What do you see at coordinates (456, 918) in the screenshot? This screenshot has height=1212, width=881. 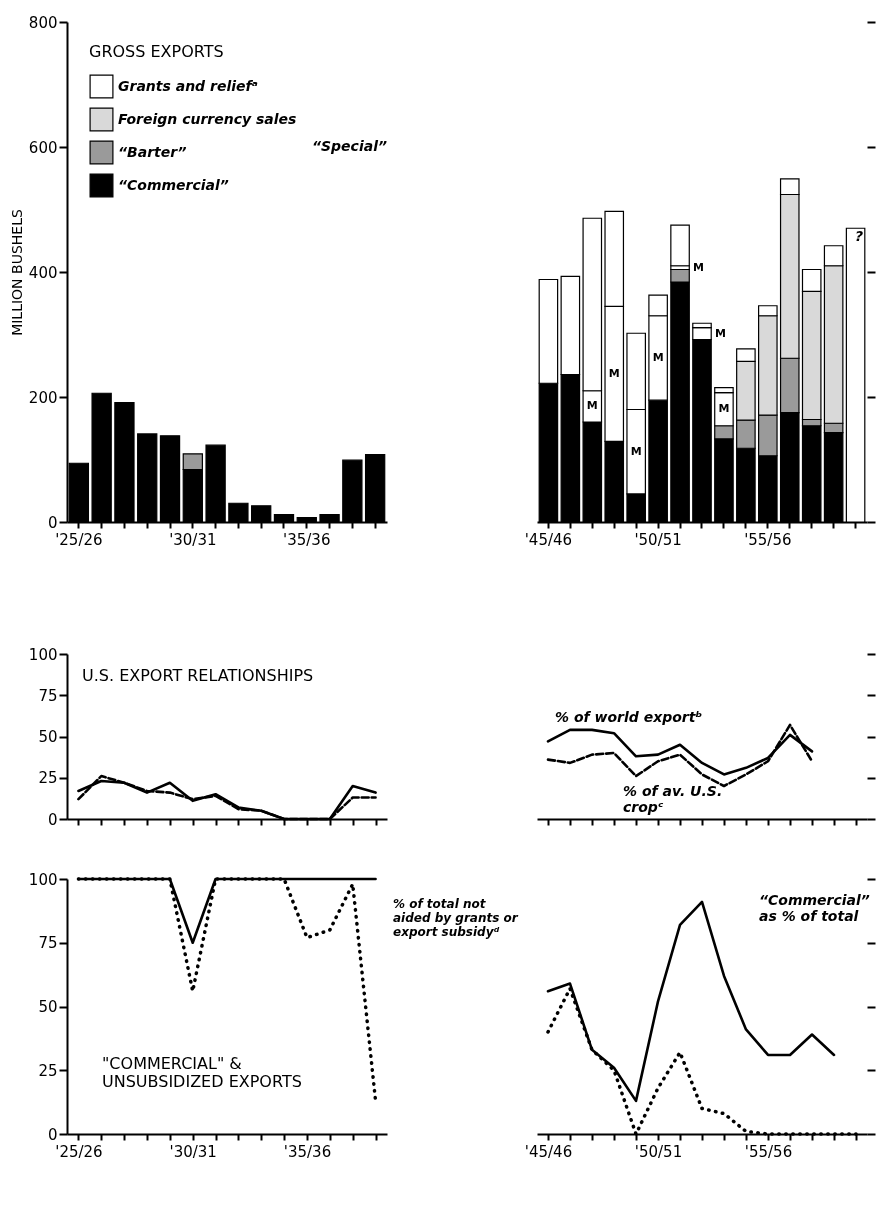 I see `text: % of total not aided by grants or export subsidyᵈ` at bounding box center [456, 918].